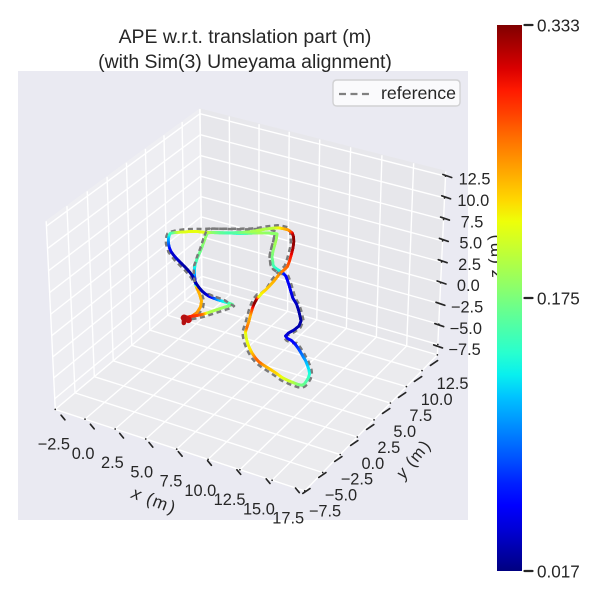  What do you see at coordinates (259, 509) in the screenshot?
I see `svg-text: 15.0` at bounding box center [259, 509].